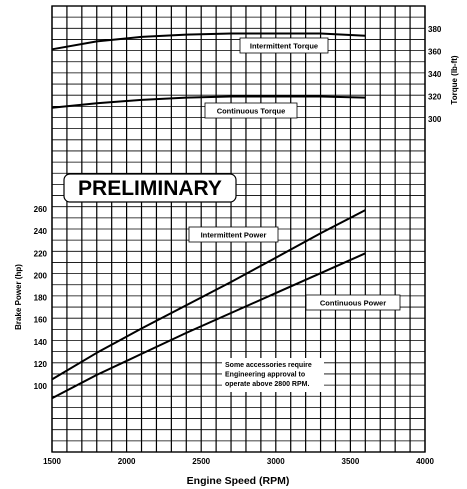 This screenshot has height=489, width=467. I want to click on preliminary-stamp: PRELIMINARY, so click(150, 188).